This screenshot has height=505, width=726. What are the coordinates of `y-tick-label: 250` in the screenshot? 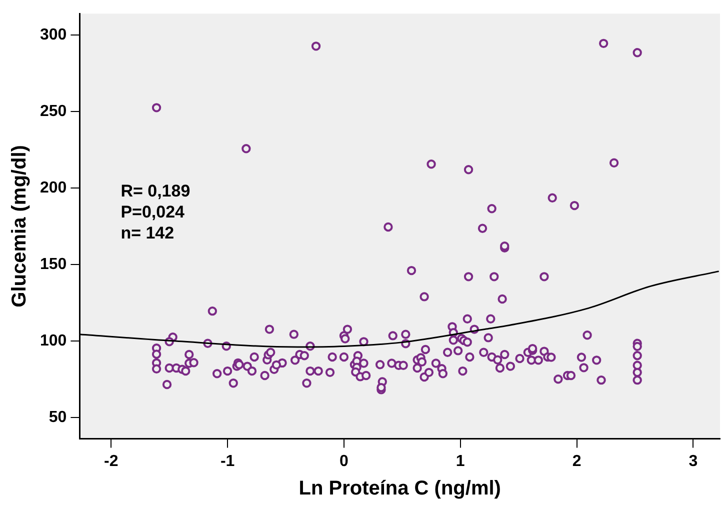 It's located at (53, 111).